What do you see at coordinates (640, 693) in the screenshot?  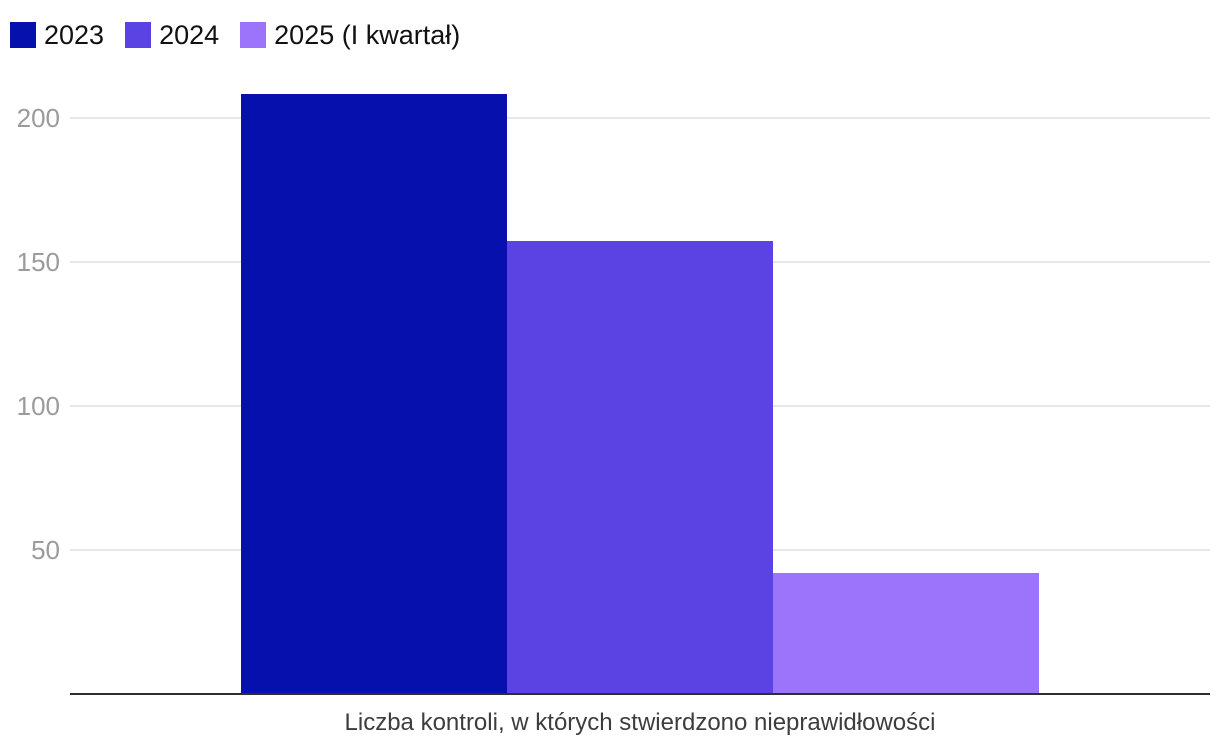 I see `x-axis-line` at bounding box center [640, 693].